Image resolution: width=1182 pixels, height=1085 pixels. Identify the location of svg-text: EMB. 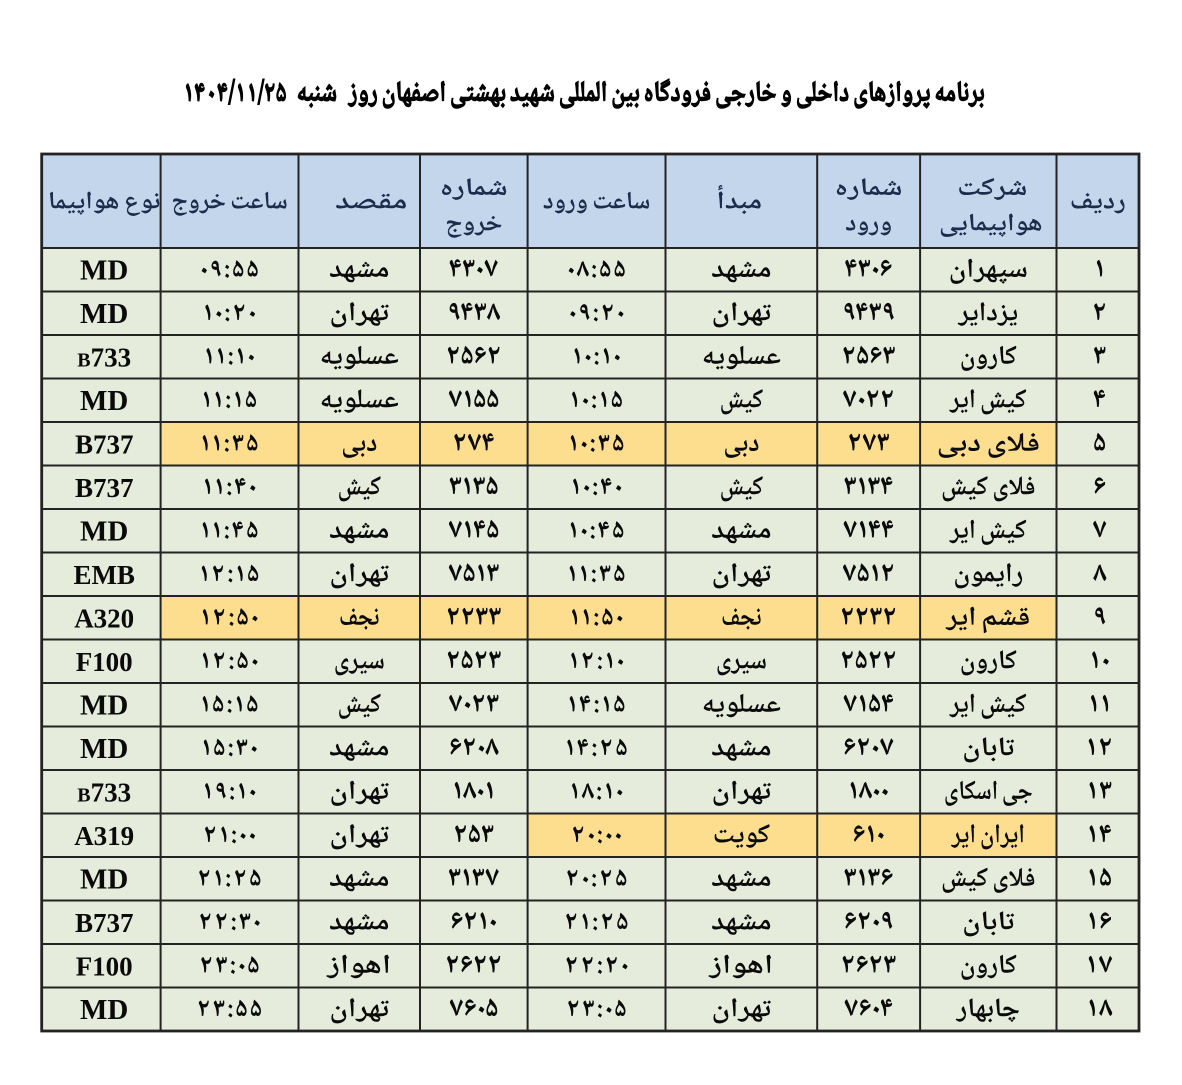
(104, 575).